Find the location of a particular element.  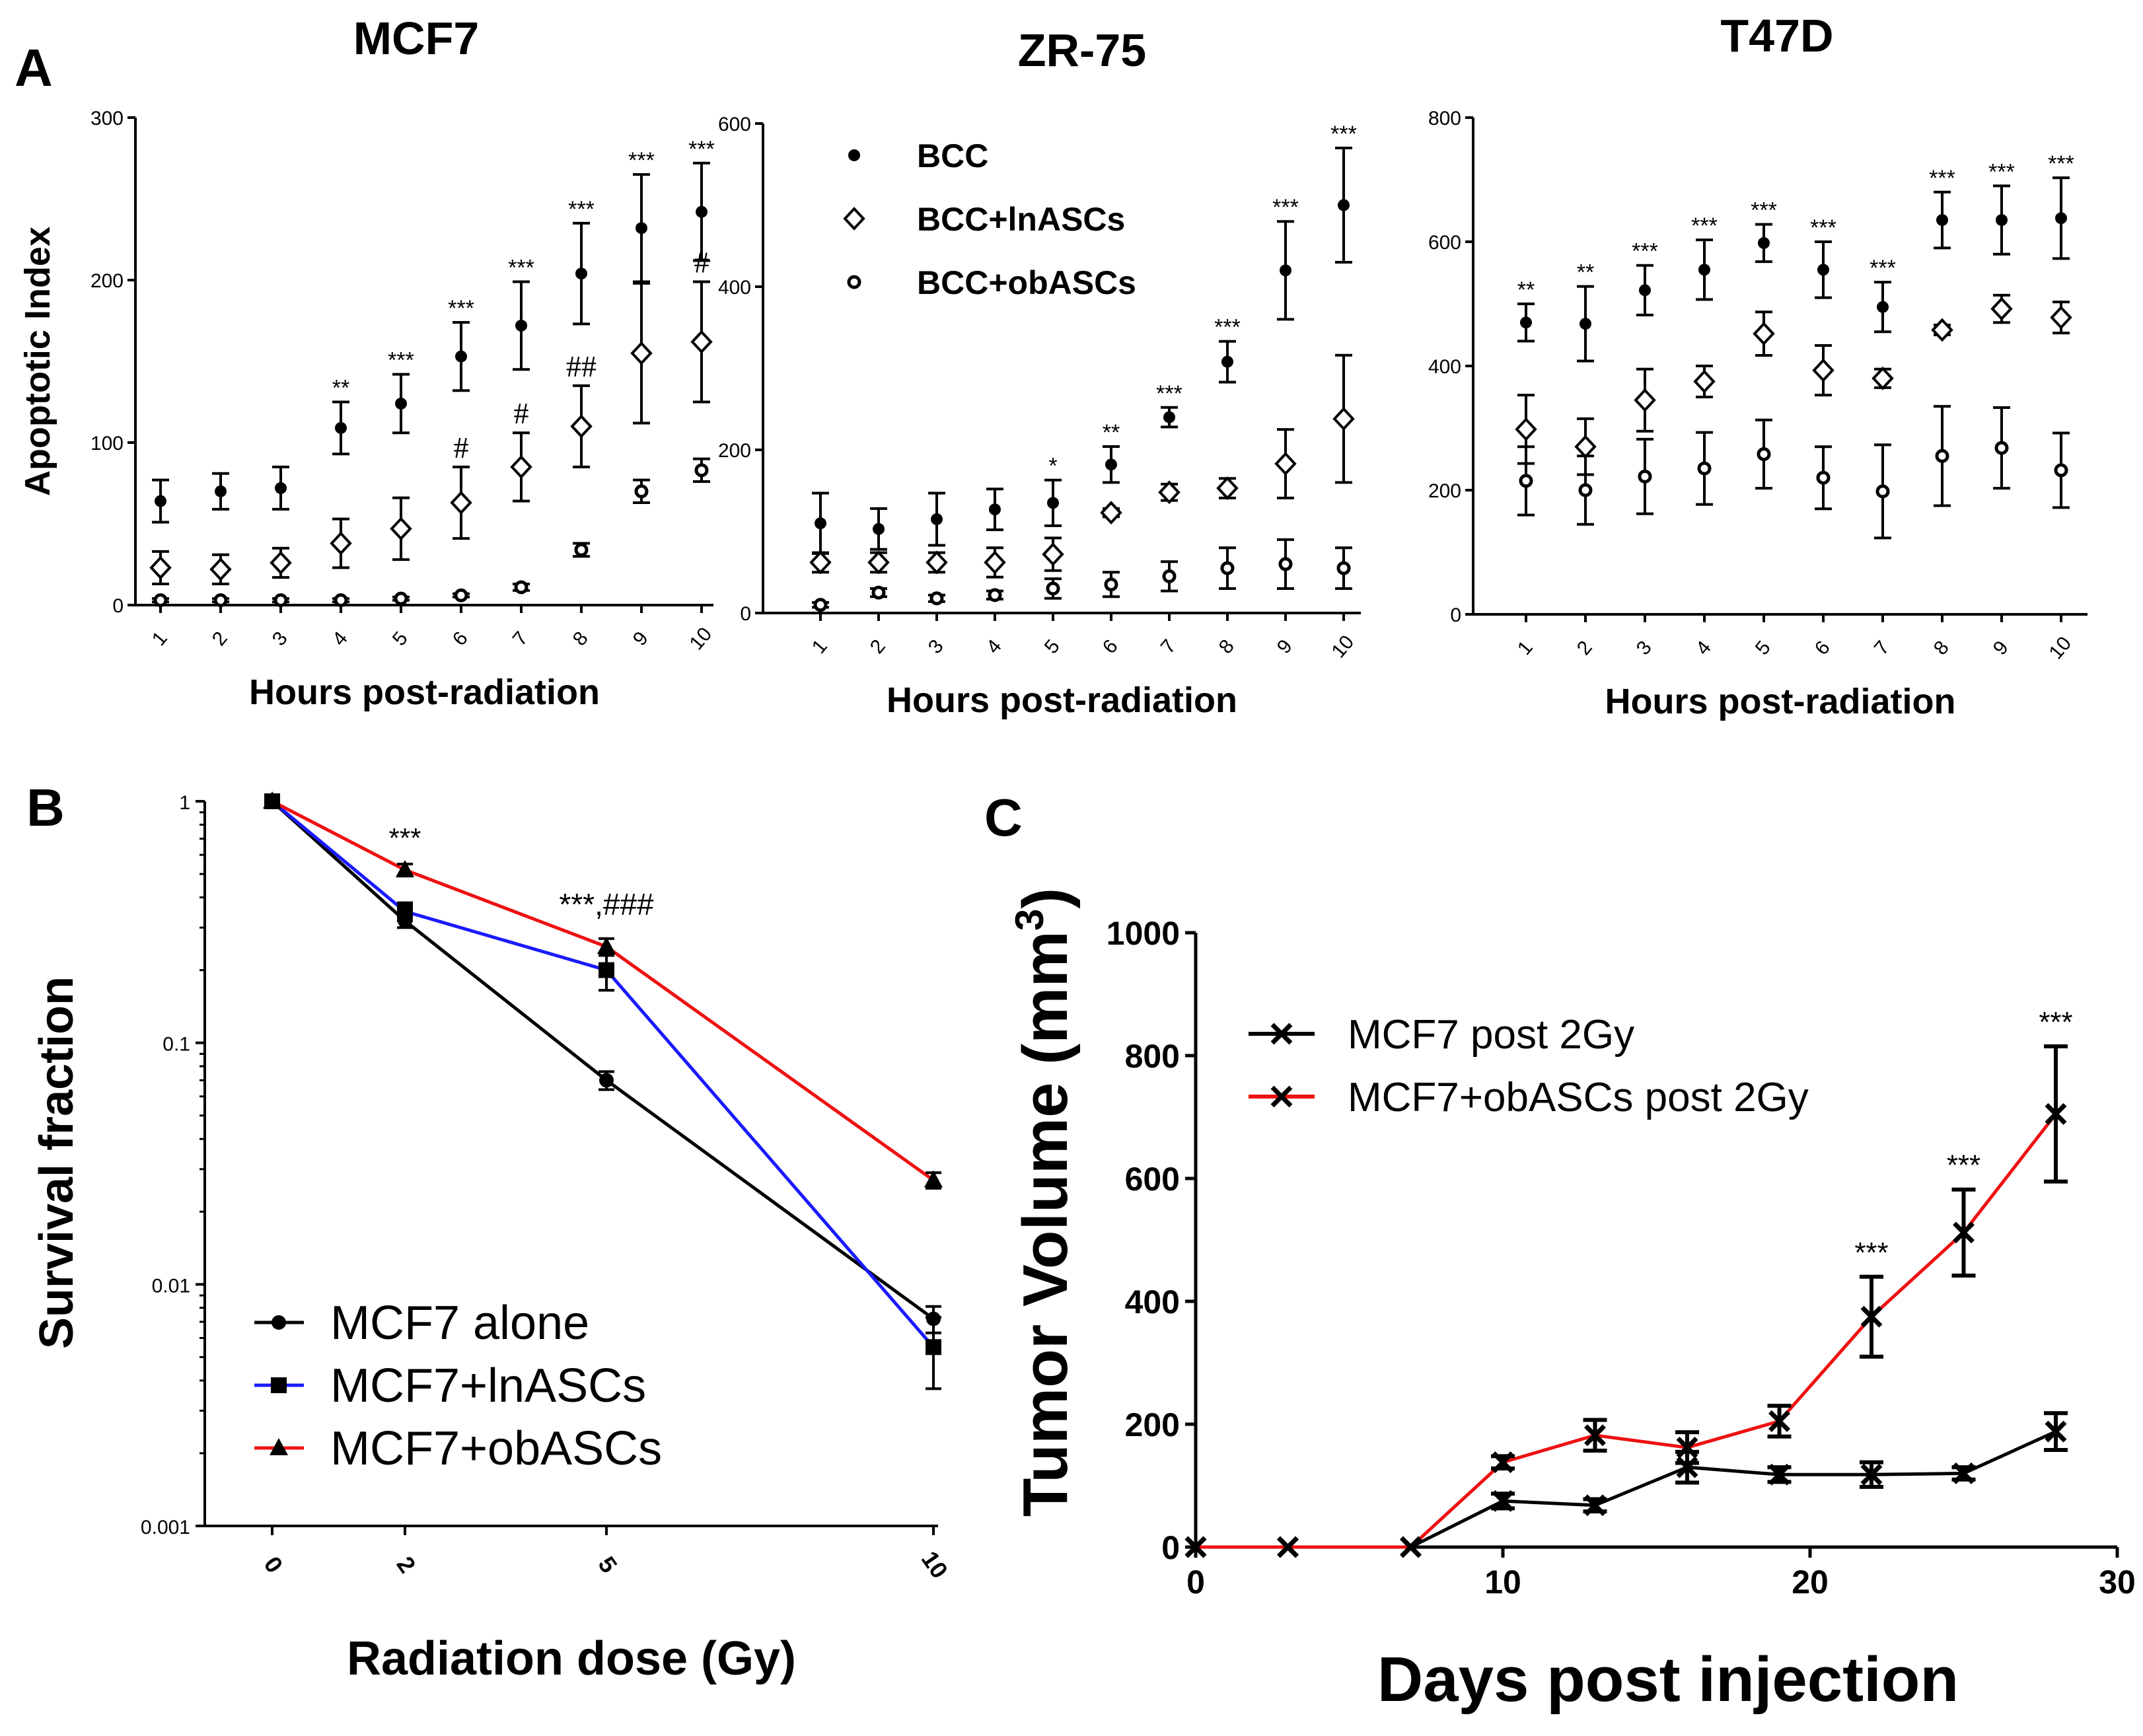

x-tick-label: 7 is located at coordinates (1882, 648).